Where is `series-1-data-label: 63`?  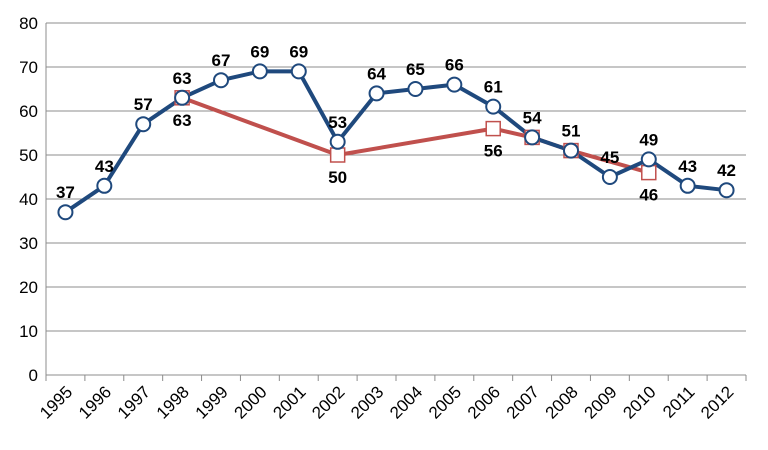
series-1-data-label: 63 is located at coordinates (182, 78).